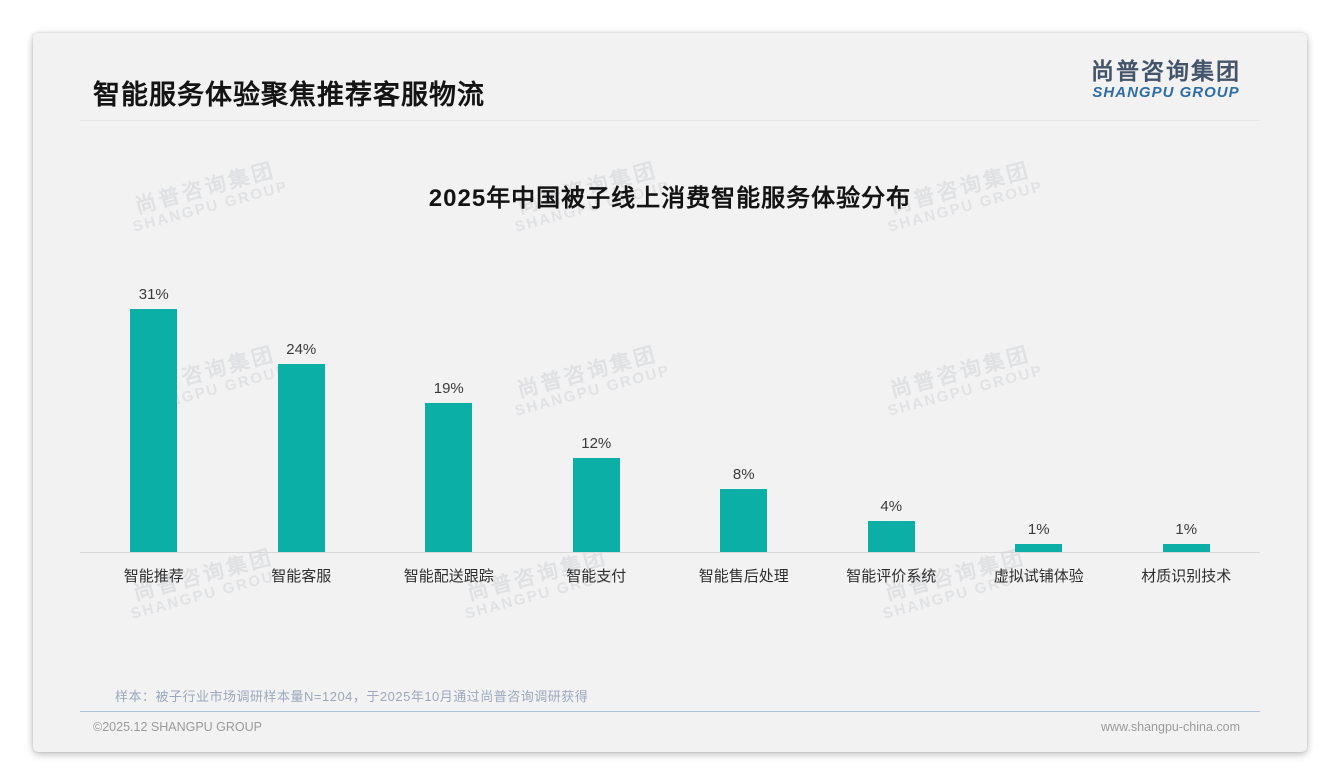 Image resolution: width=1340 pixels, height=780 pixels. What do you see at coordinates (153, 294) in the screenshot?
I see `bar-value-label: 31%` at bounding box center [153, 294].